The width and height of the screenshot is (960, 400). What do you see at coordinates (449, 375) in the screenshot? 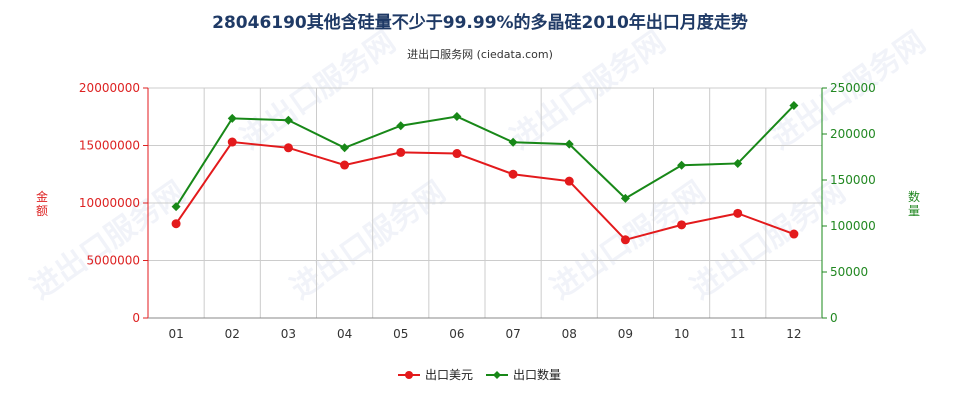
I see `legend-label-export-usd: 出口美元` at bounding box center [449, 375].